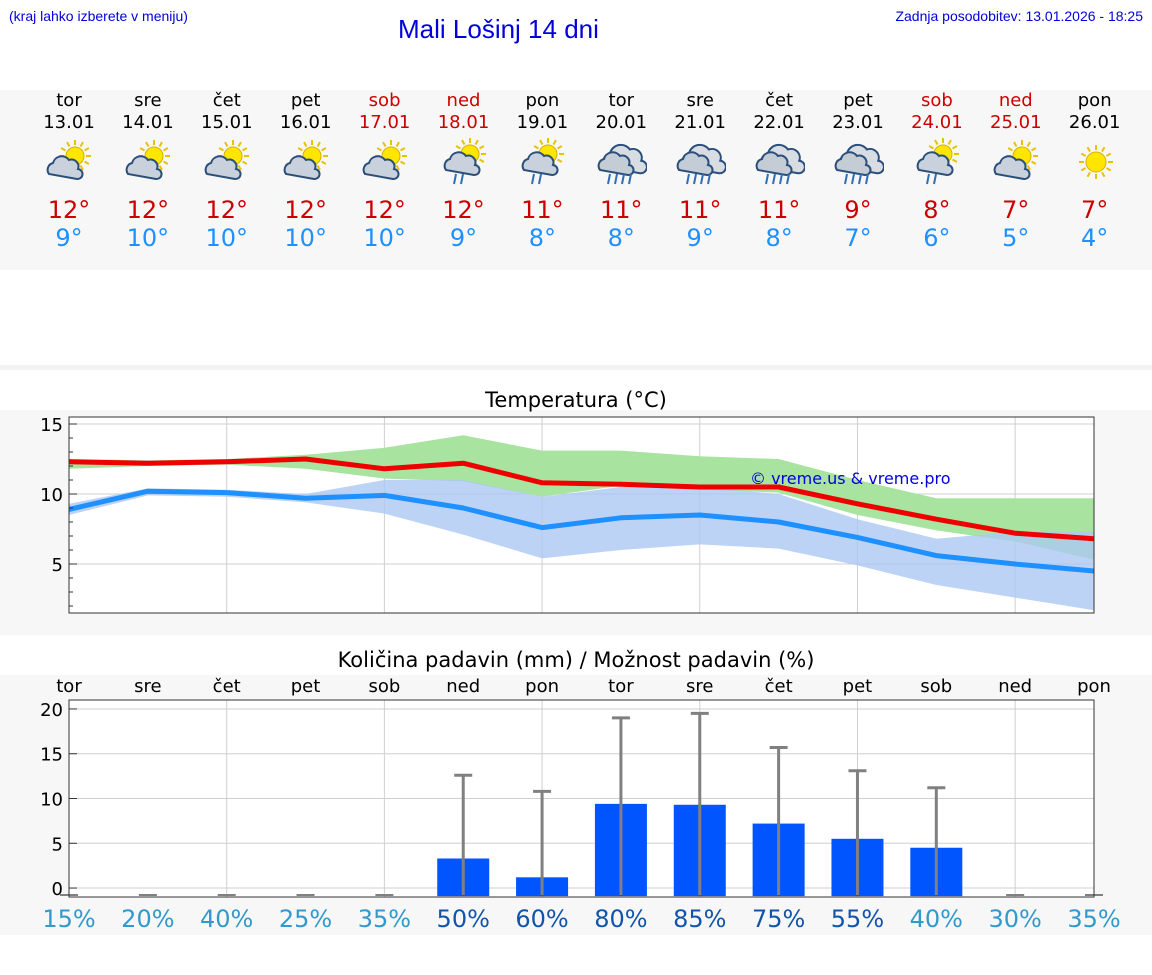  I want to click on y-tick-label: 0, so click(57, 889).